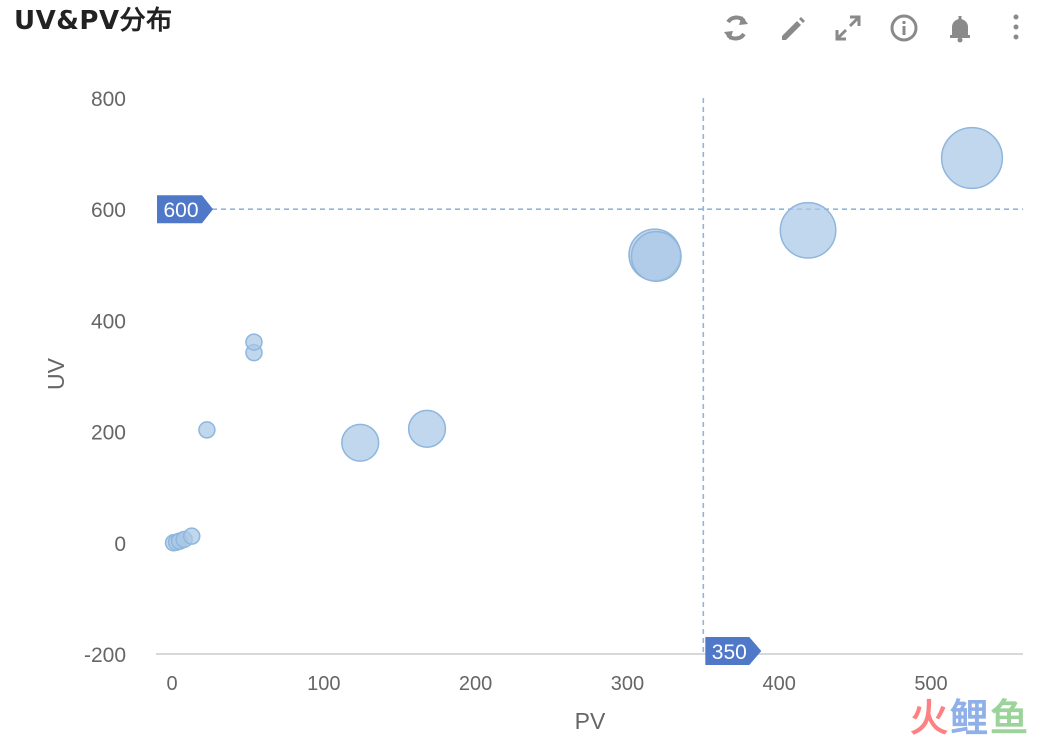  What do you see at coordinates (108, 99) in the screenshot?
I see `y-tick-label: 800` at bounding box center [108, 99].